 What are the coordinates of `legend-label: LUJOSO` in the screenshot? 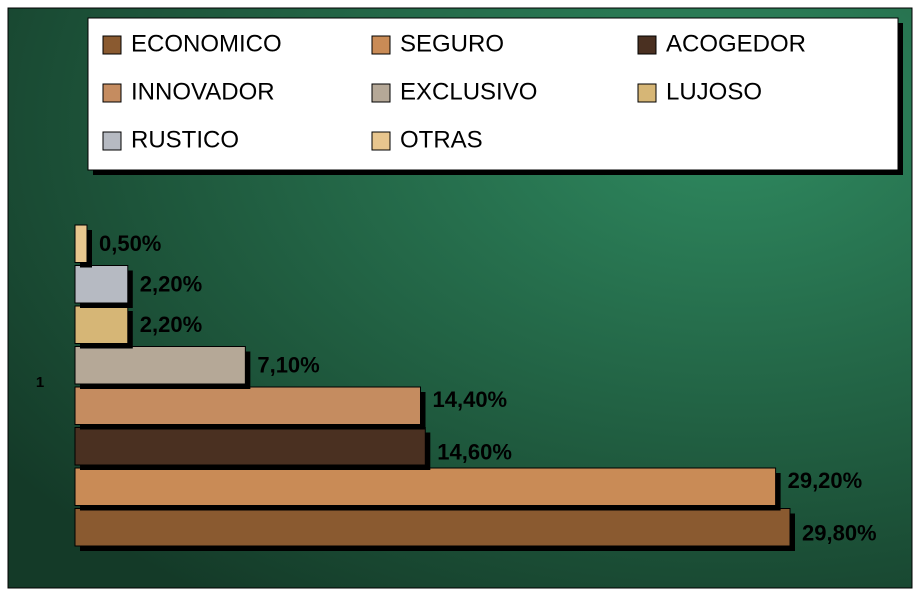 It's located at (714, 91).